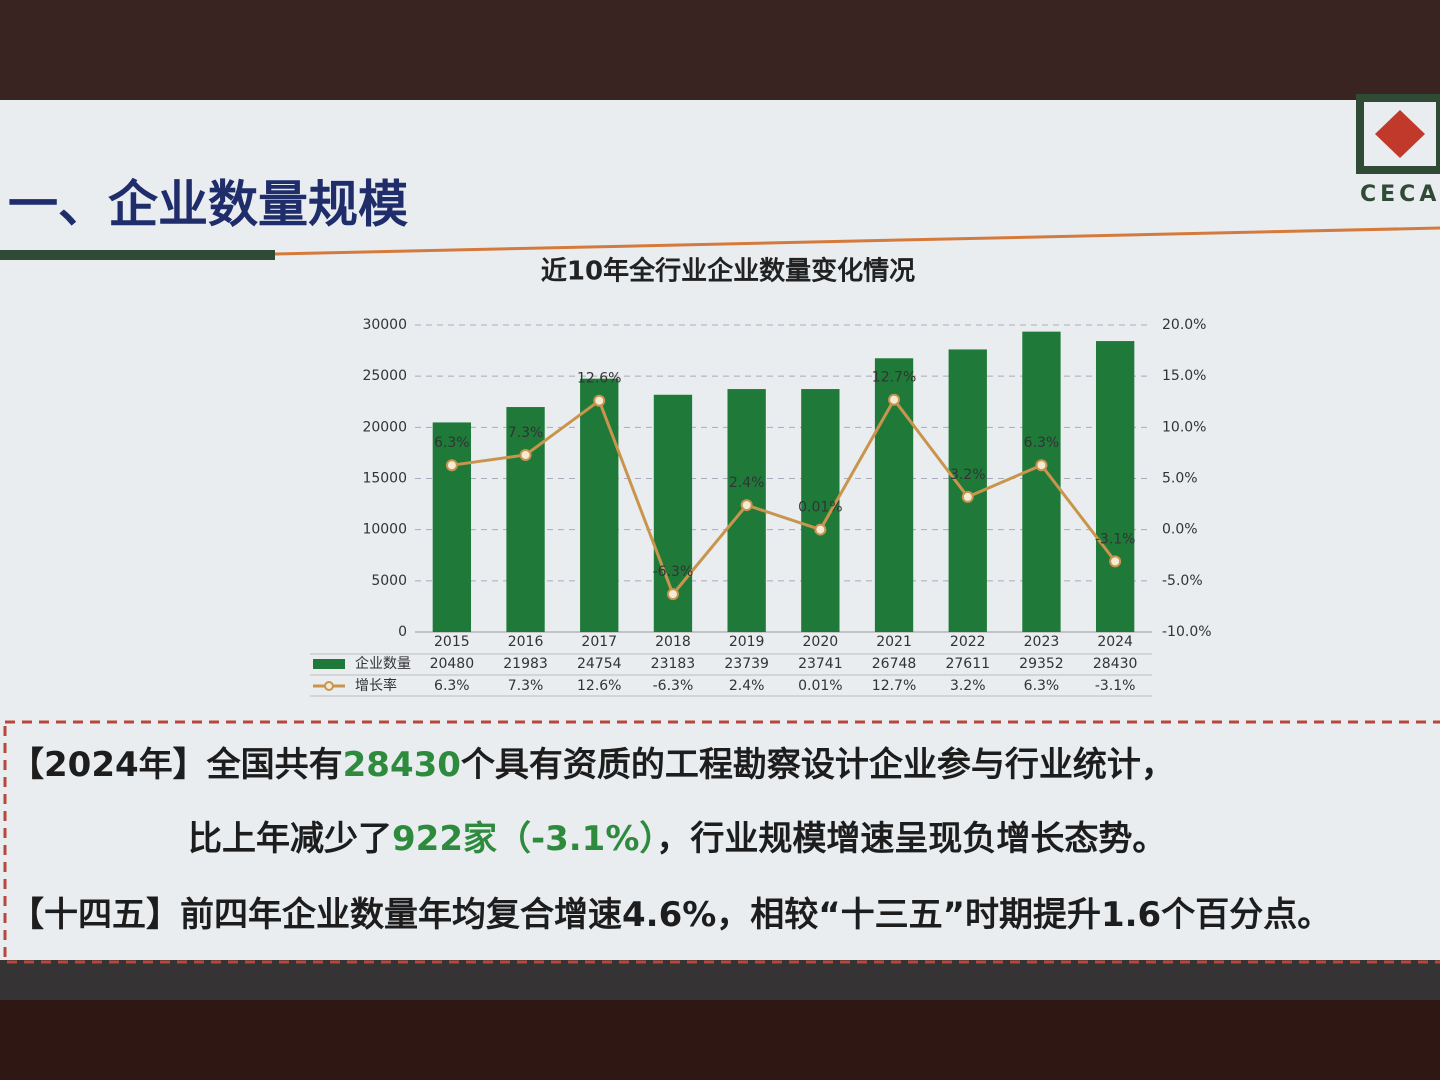 This screenshot has height=1080, width=1440. What do you see at coordinates (911, 839) in the screenshot?
I see `note-text: ，行业规模增速呈现负增长态势。` at bounding box center [911, 839].